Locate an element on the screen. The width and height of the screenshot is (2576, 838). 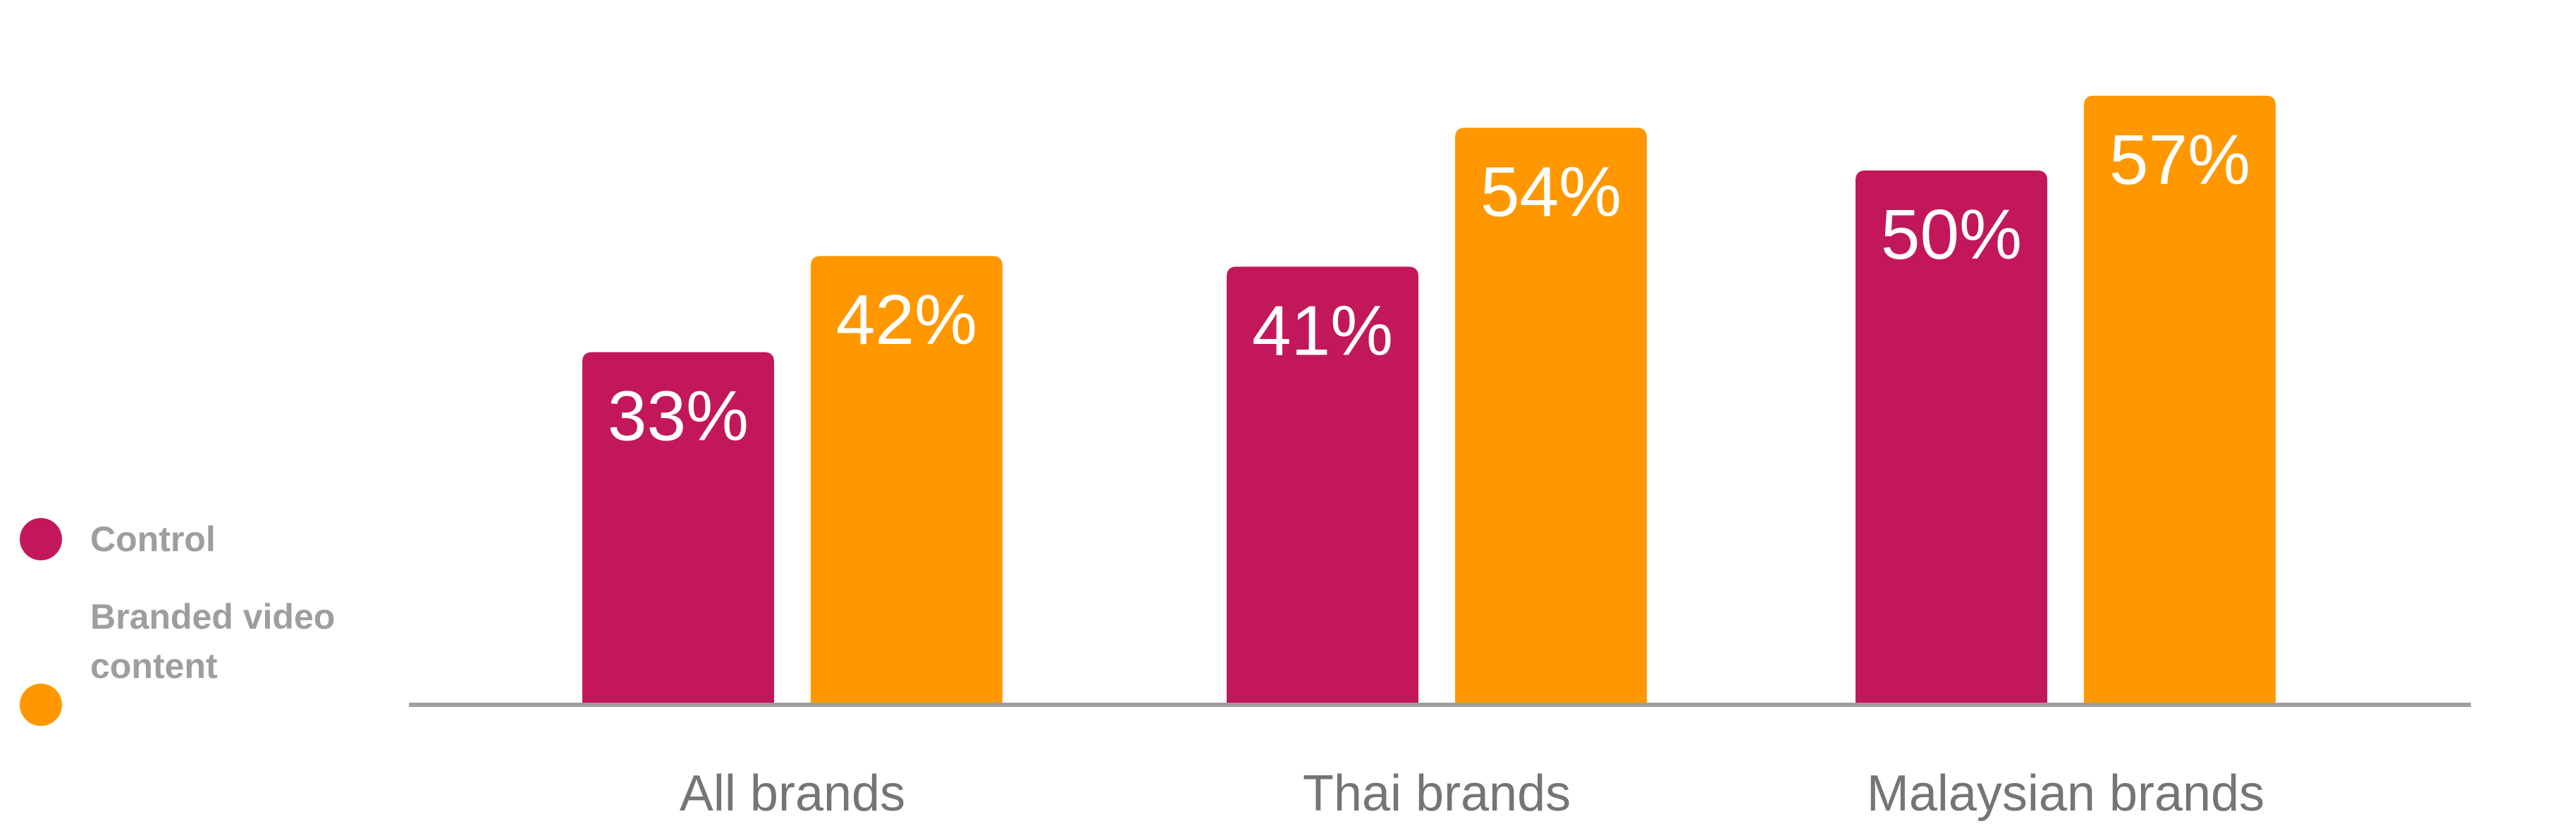
bar-branded-video-content-thai-brands is located at coordinates (1551, 417).